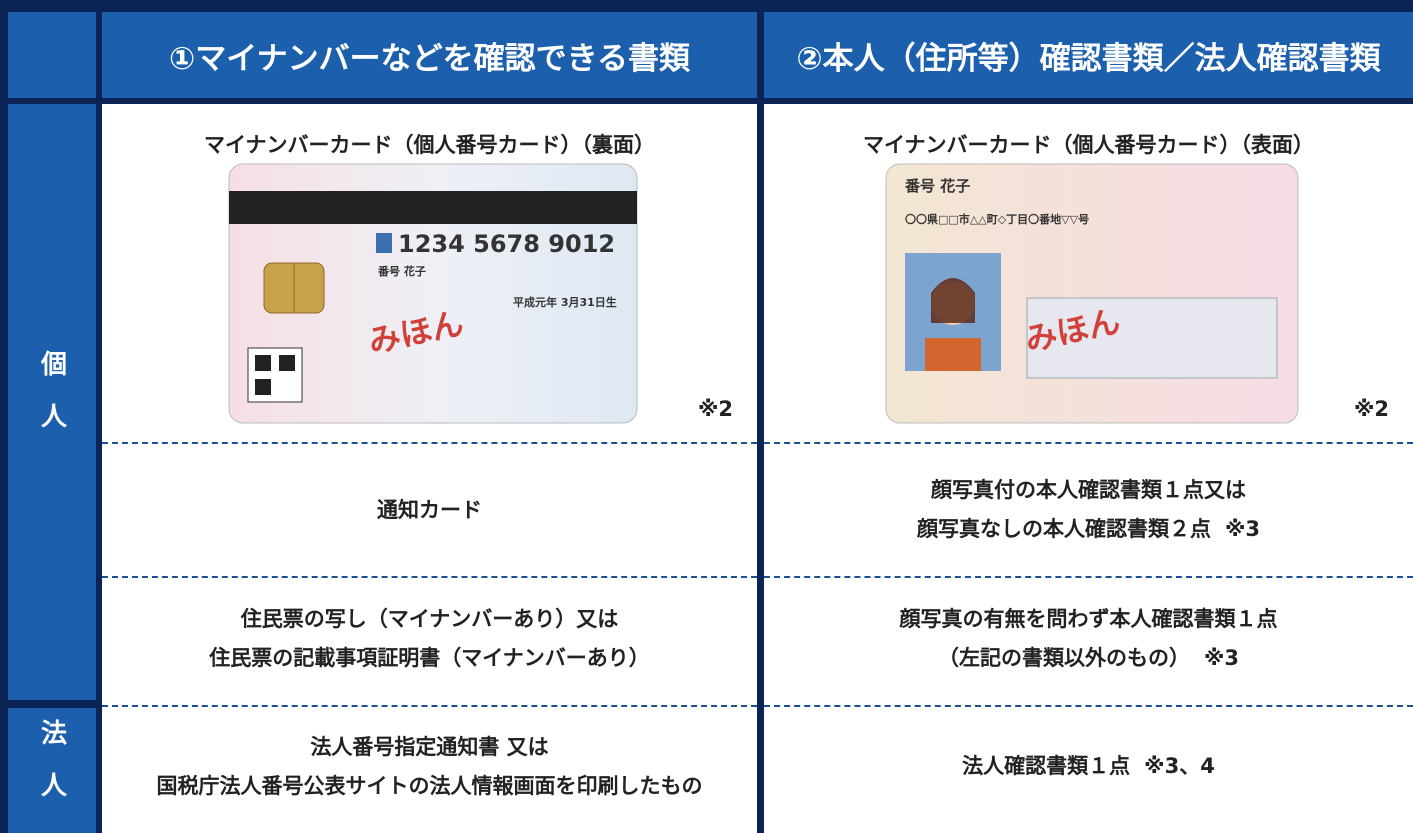 This screenshot has height=833, width=1413. I want to click on card-front: 番号 花子 〇〇県□□市△△町◇丁目〇番地▽▽号 みほん, so click(1092, 293).